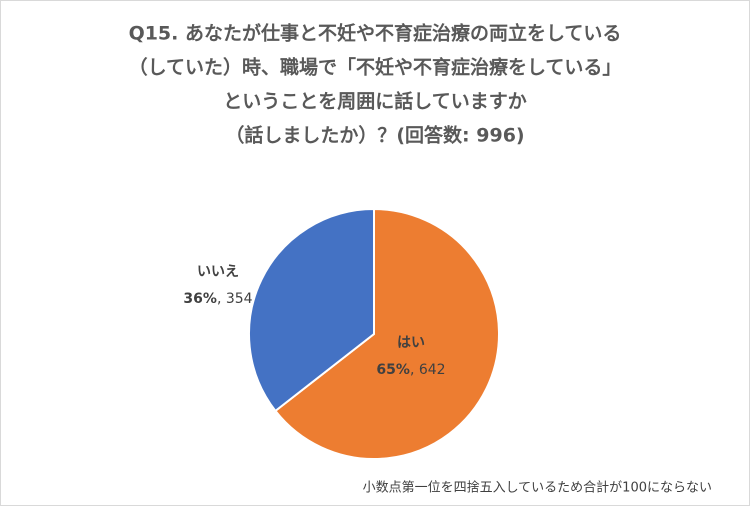  What do you see at coordinates (411, 343) in the screenshot?
I see `slice-category: はい` at bounding box center [411, 343].